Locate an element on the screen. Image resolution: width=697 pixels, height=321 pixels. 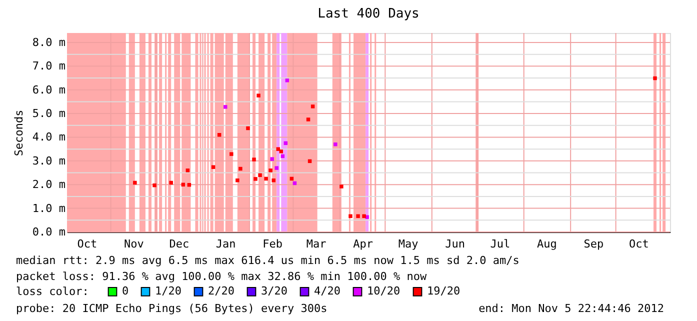
y-tick-label: 4.0 m is located at coordinates (49, 137).